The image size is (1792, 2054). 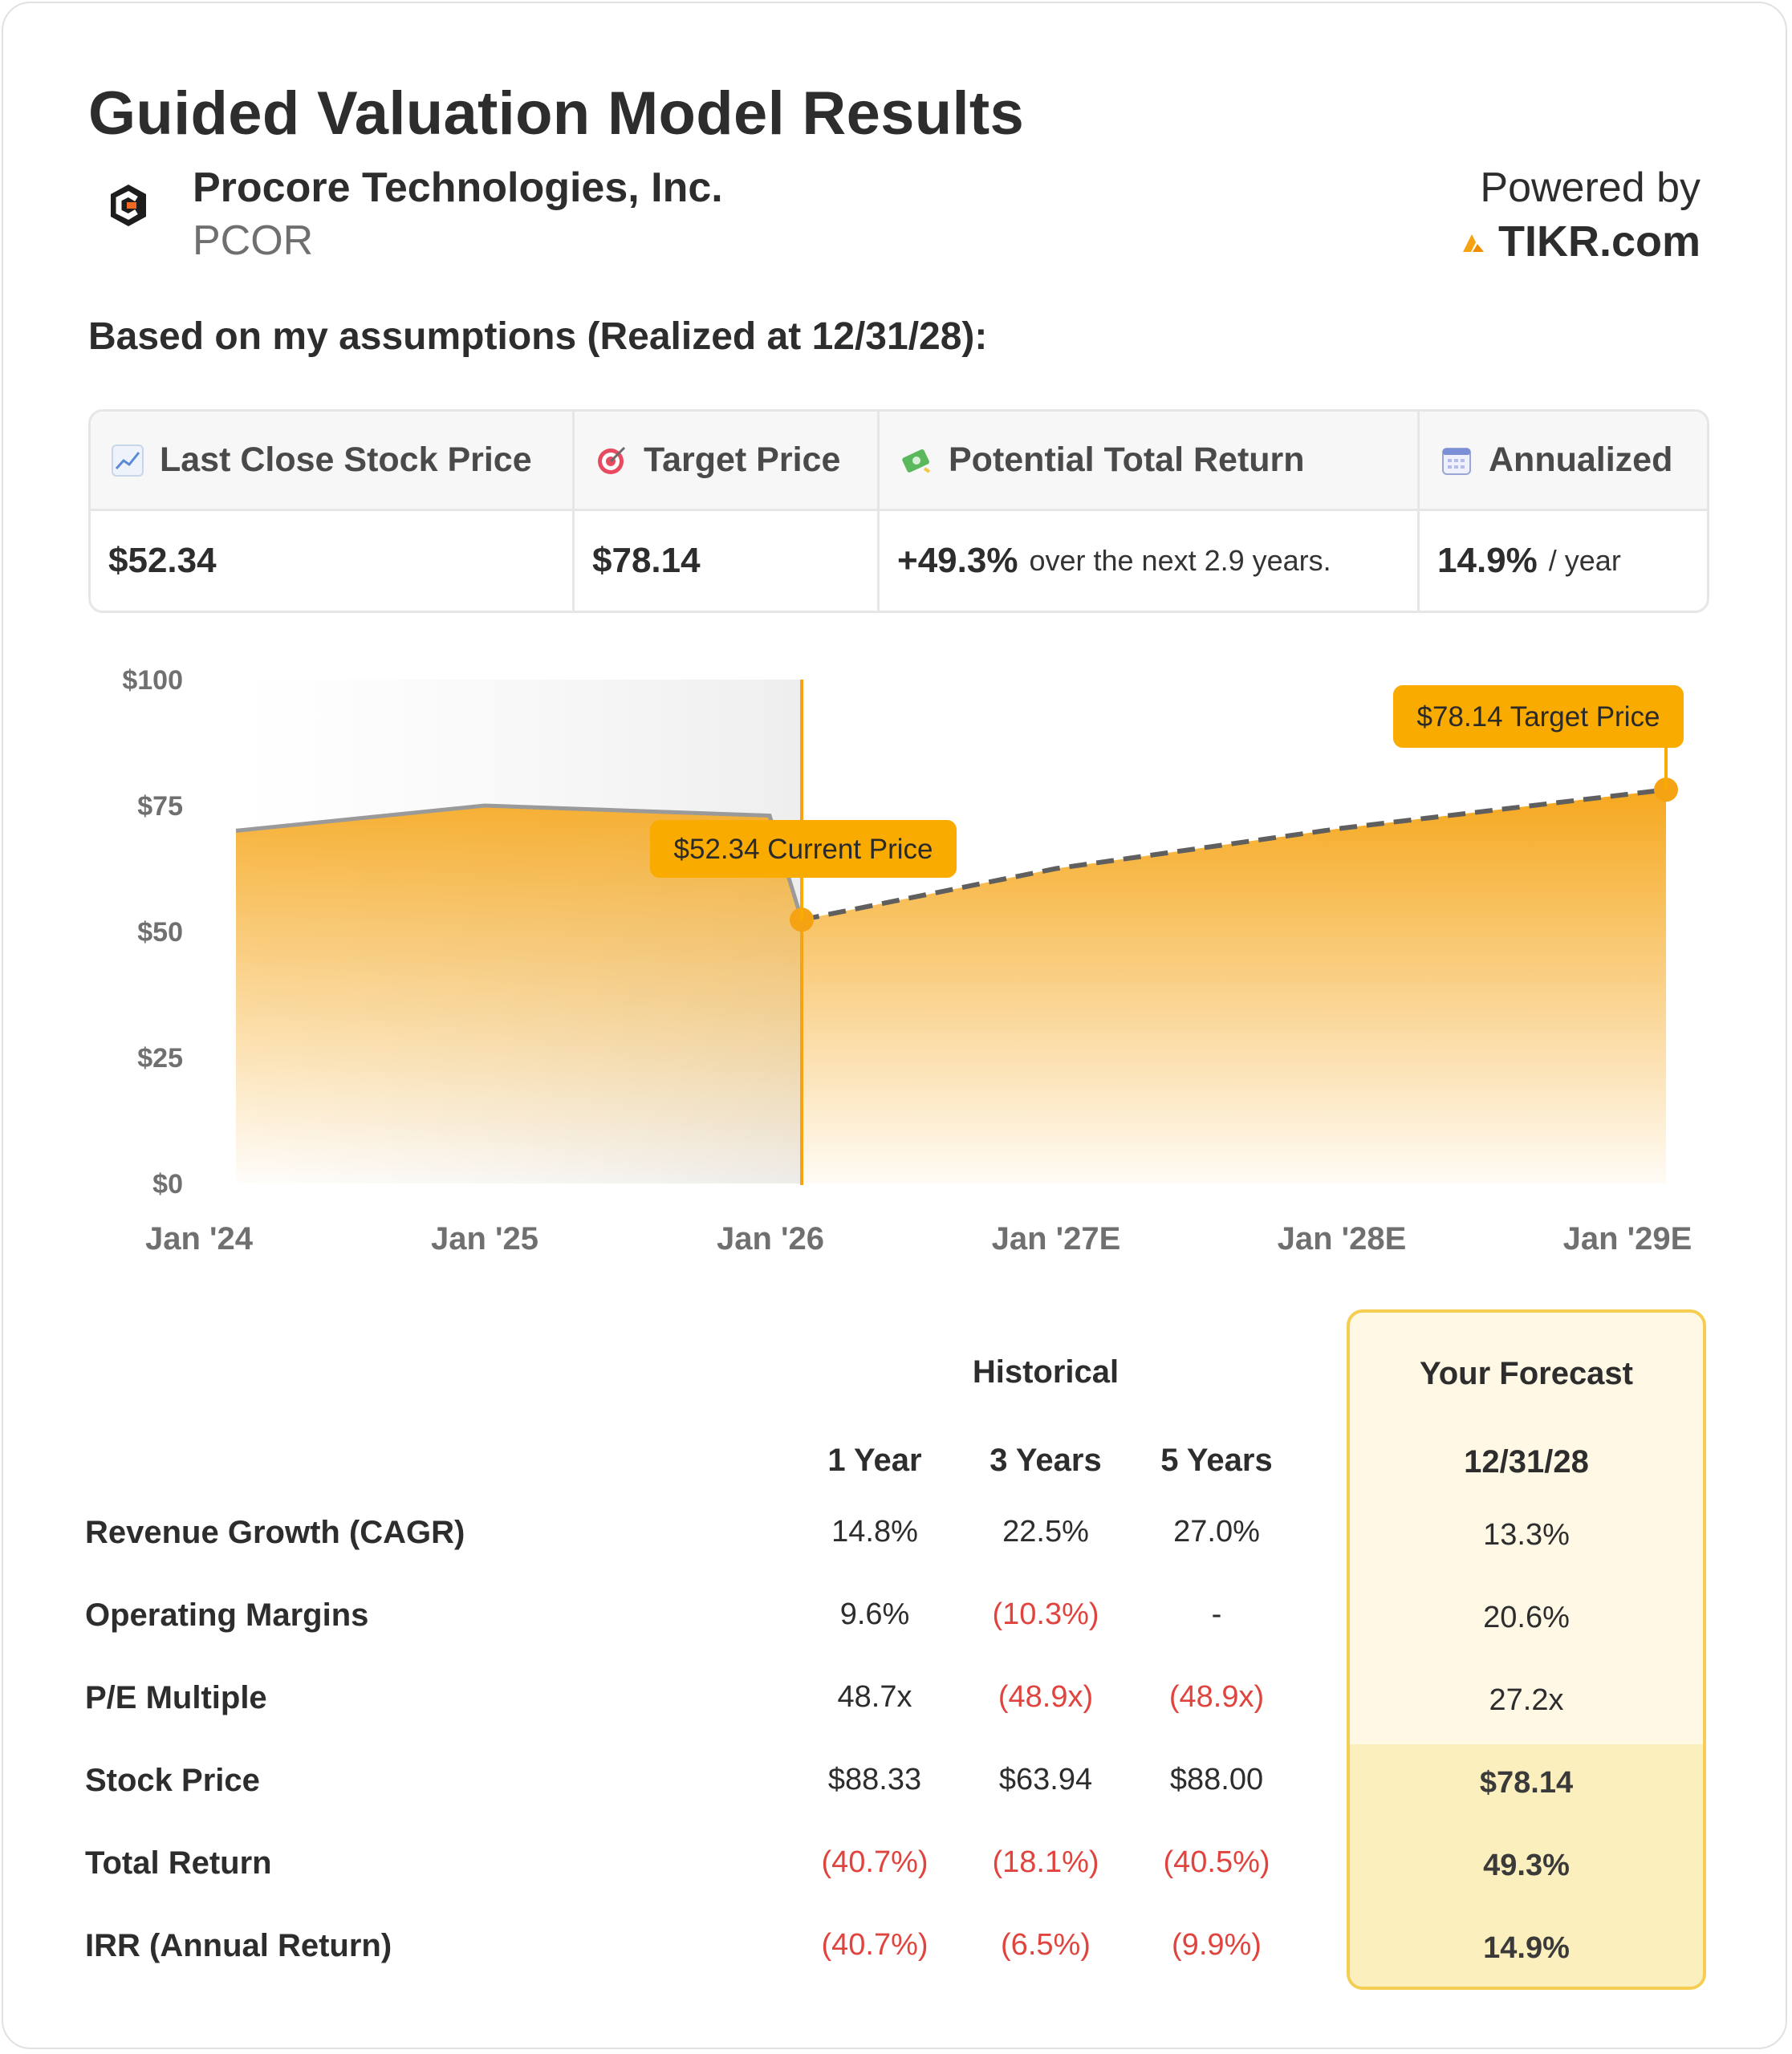 I want to click on table-cell: -, so click(x=1216, y=1614).